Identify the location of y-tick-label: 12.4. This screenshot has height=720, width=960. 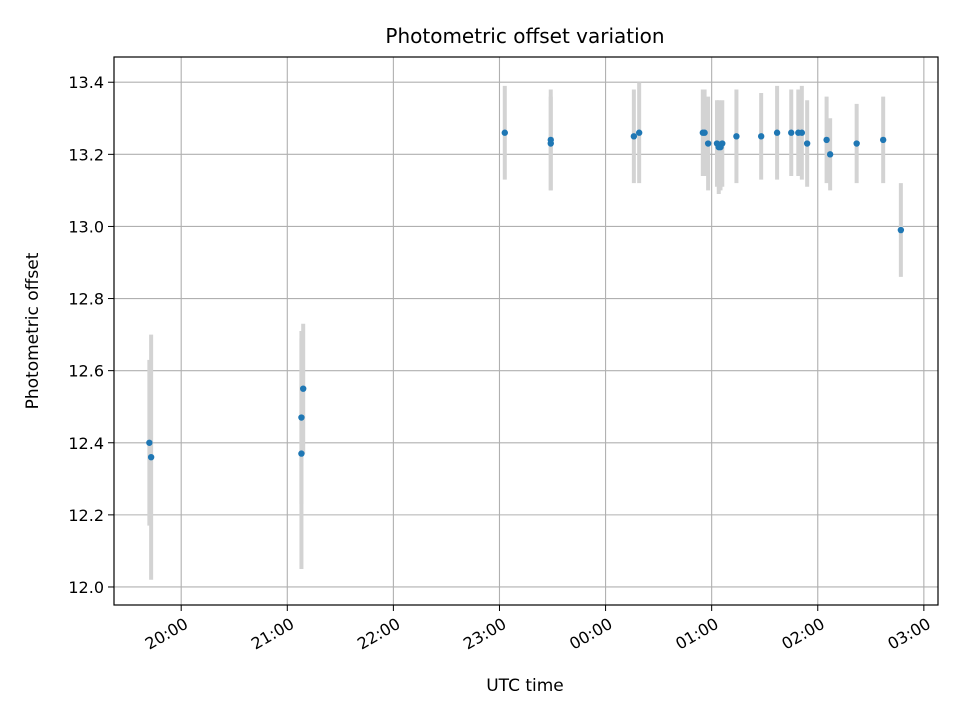
(86, 443).